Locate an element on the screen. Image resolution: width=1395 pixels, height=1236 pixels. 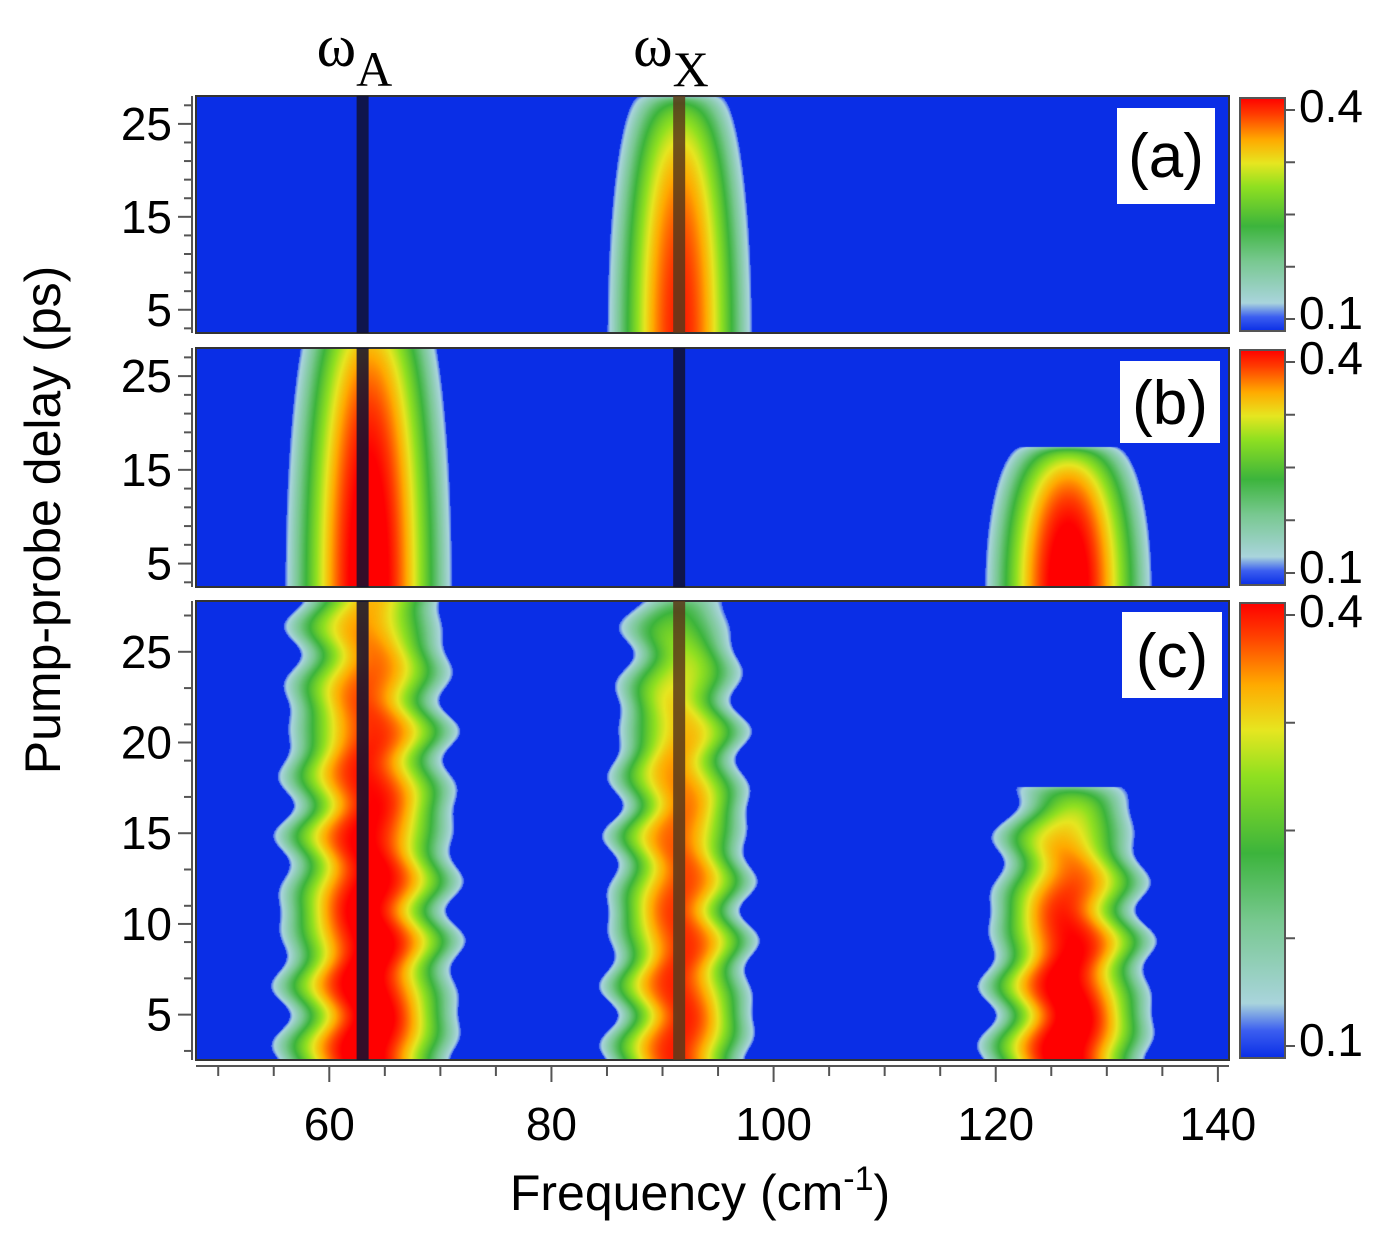
panel-a-label: (a) is located at coordinates (1166, 156).